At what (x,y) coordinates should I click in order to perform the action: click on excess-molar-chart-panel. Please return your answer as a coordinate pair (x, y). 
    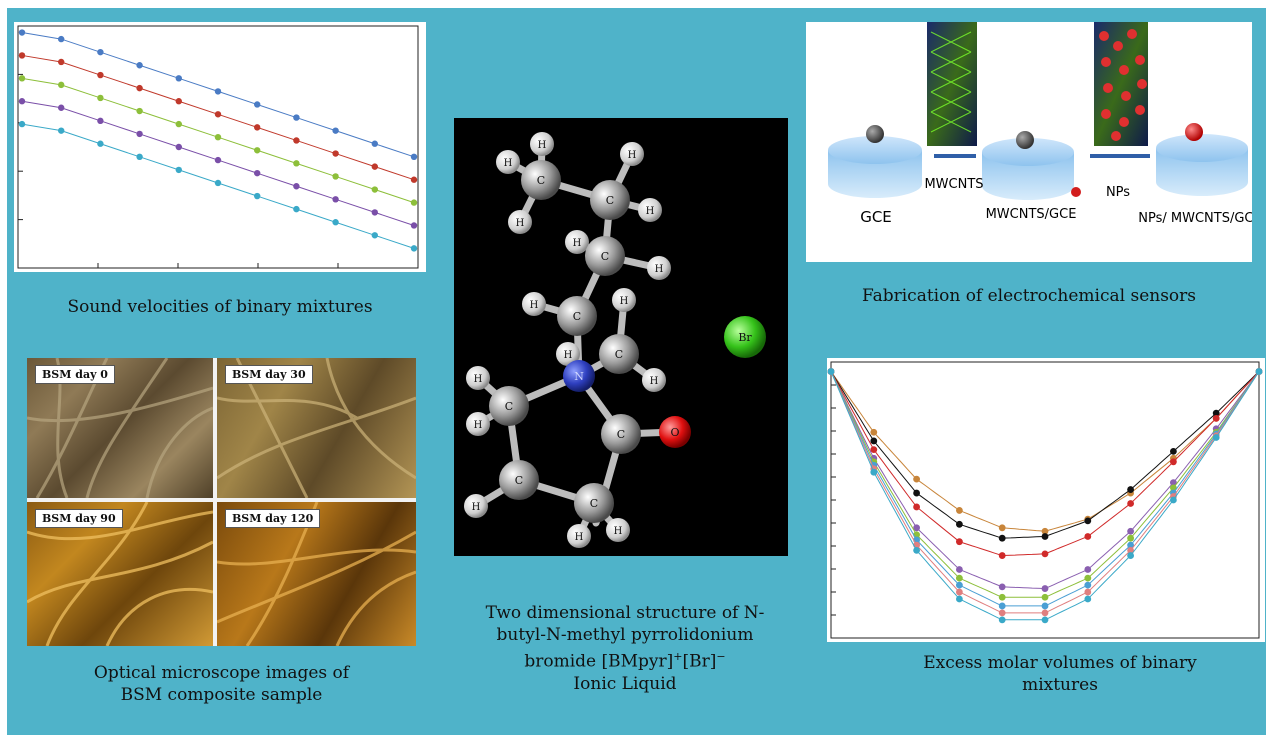
    Looking at the image, I should click on (1046, 500).